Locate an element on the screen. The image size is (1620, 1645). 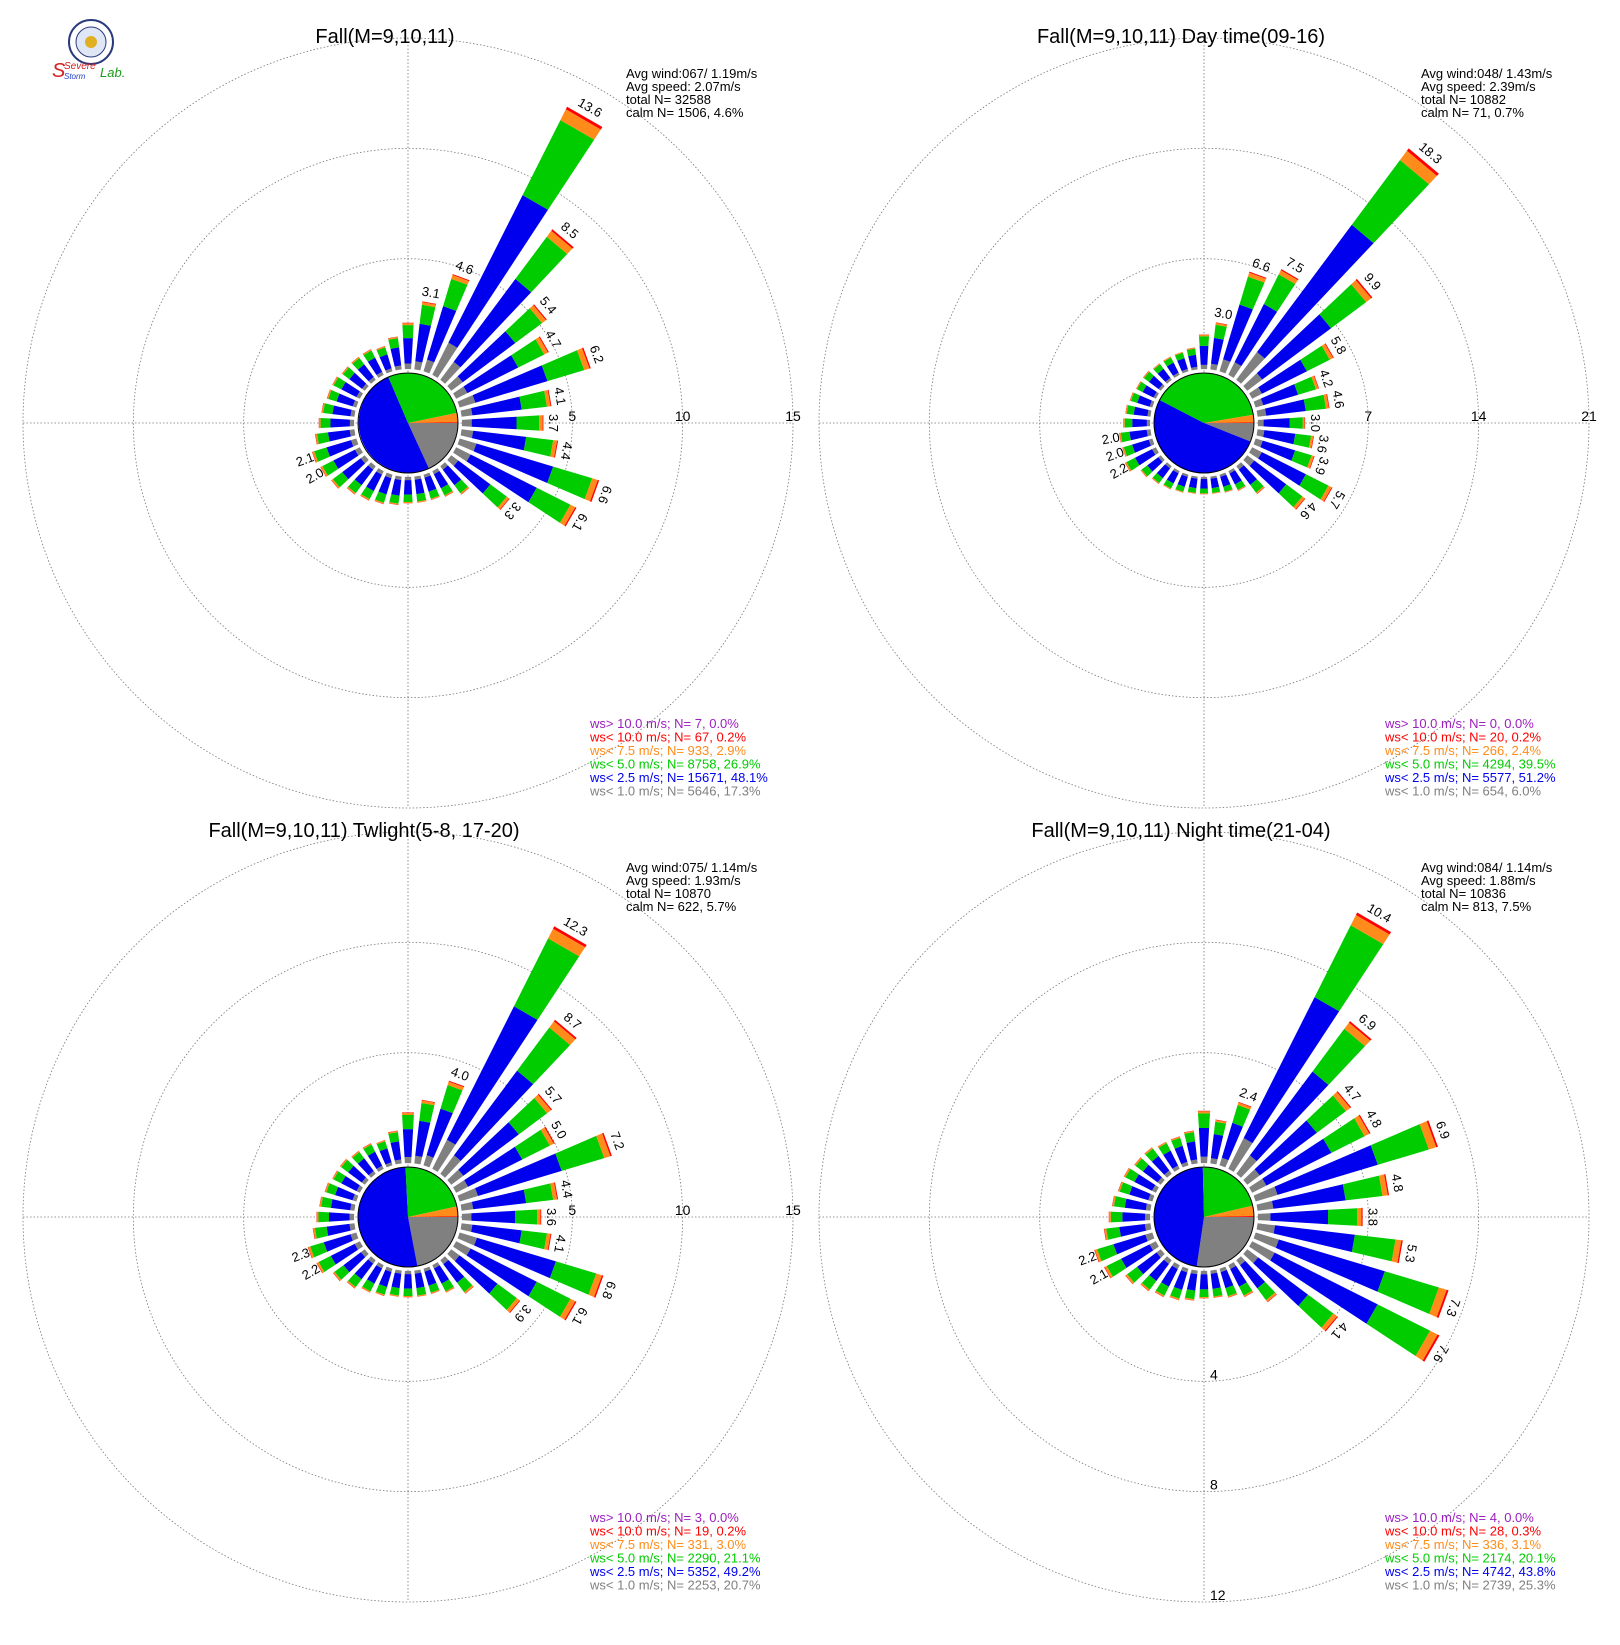
panel-title: Fall(M=9,10,11) Twlight(5-8, 17-20) is located at coordinates (363, 831).